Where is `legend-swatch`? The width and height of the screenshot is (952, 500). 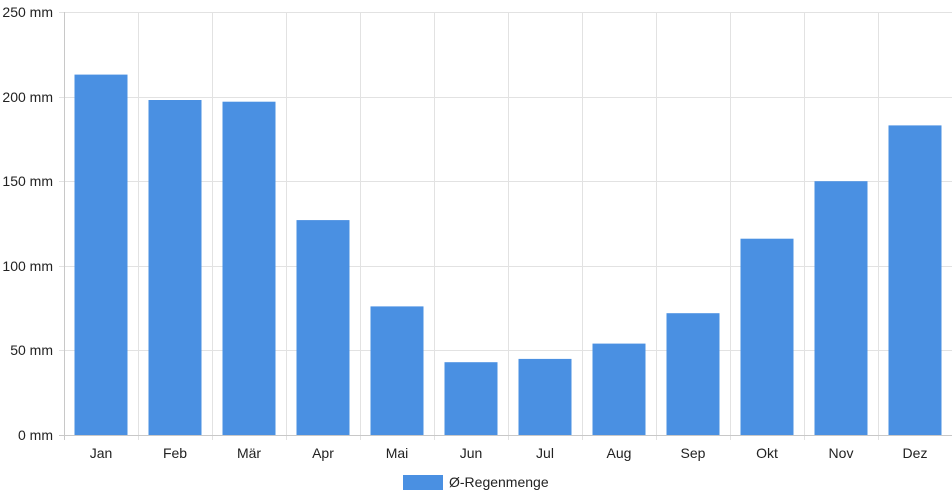 legend-swatch is located at coordinates (423, 482).